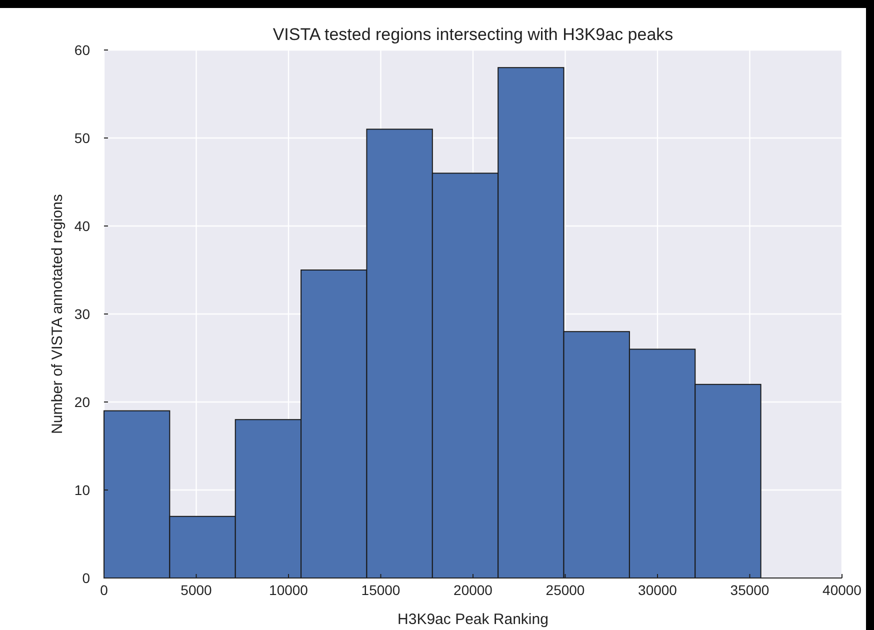 The image size is (874, 630). Describe the element at coordinates (82, 402) in the screenshot. I see `y-tick-label: 20` at that location.